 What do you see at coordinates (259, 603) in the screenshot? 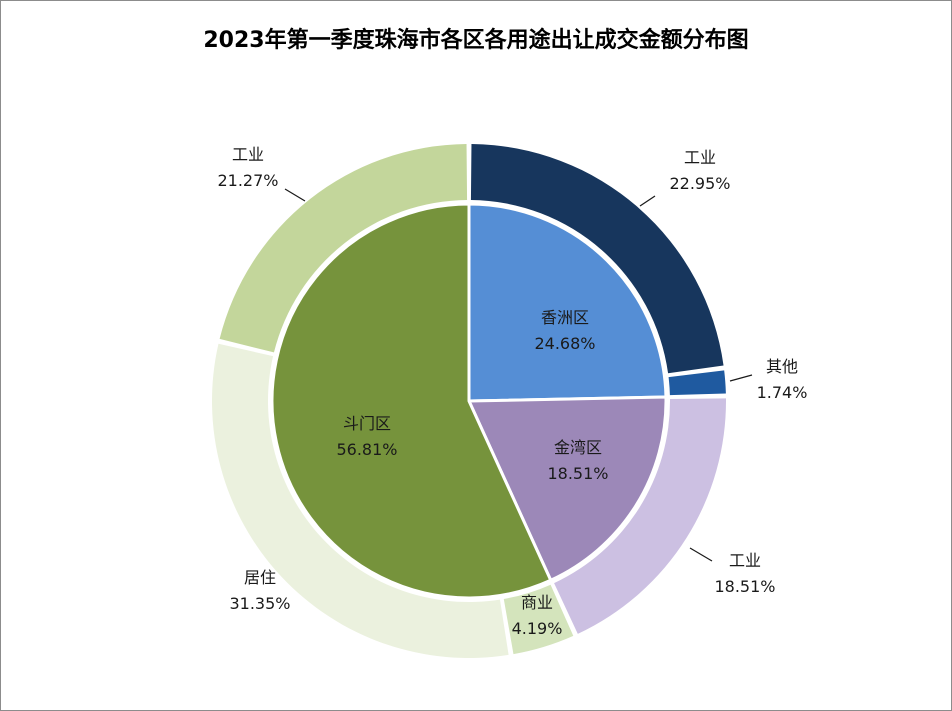
I see `outer-label-percent-4: 31.35%` at bounding box center [259, 603].